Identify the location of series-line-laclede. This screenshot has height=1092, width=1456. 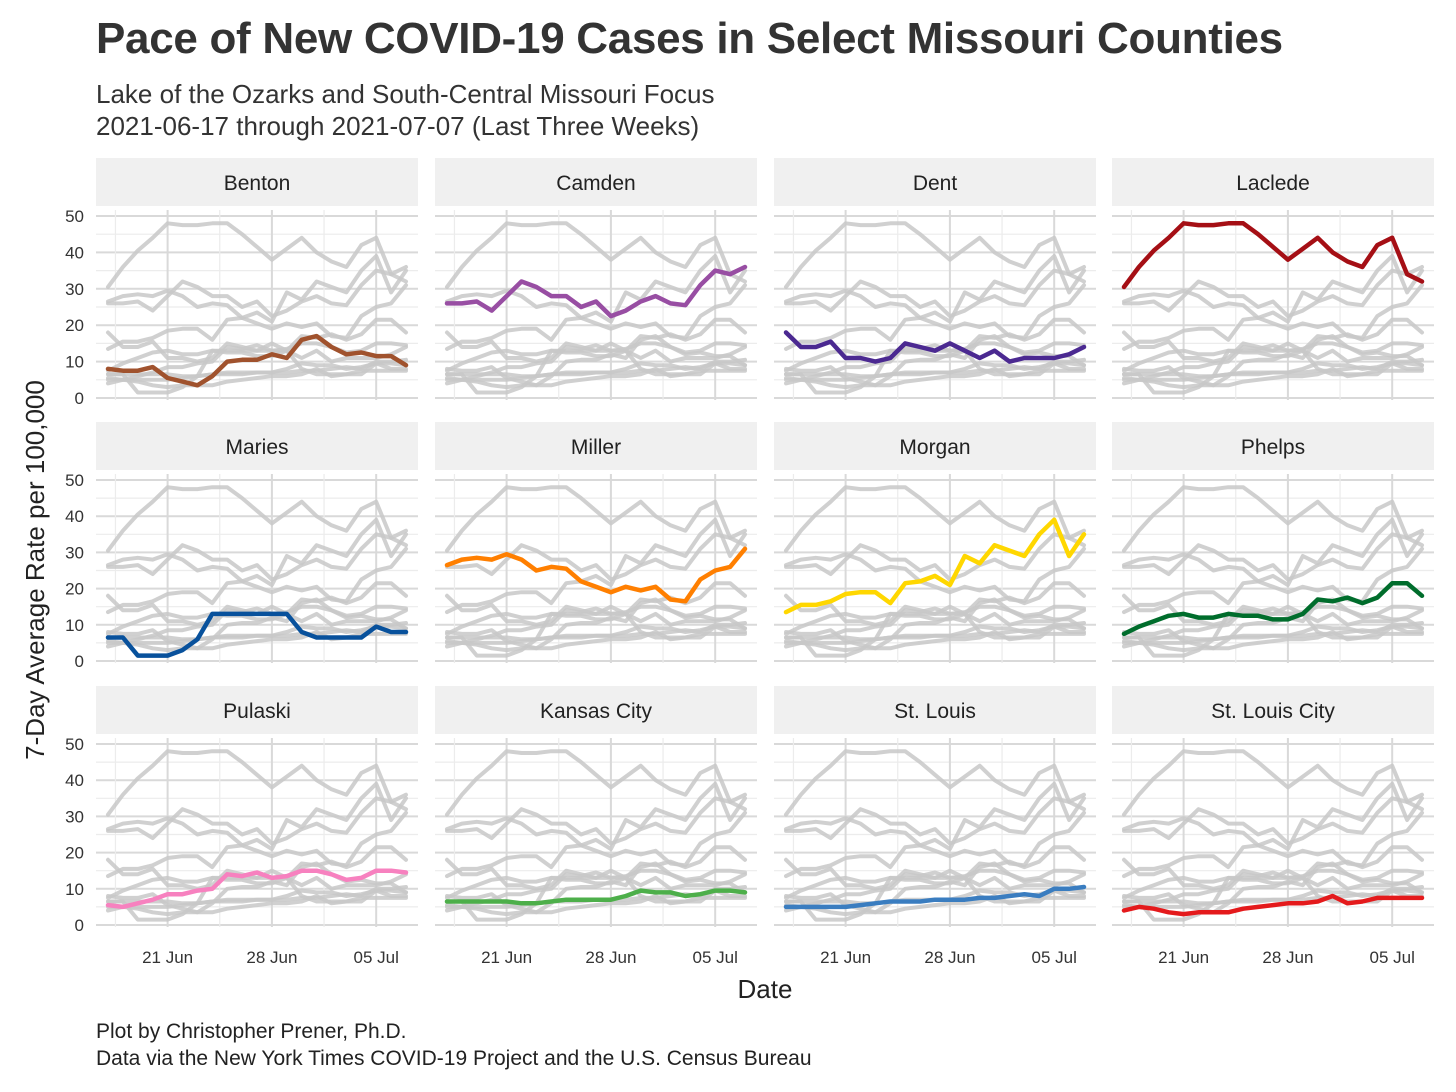
(1273, 255).